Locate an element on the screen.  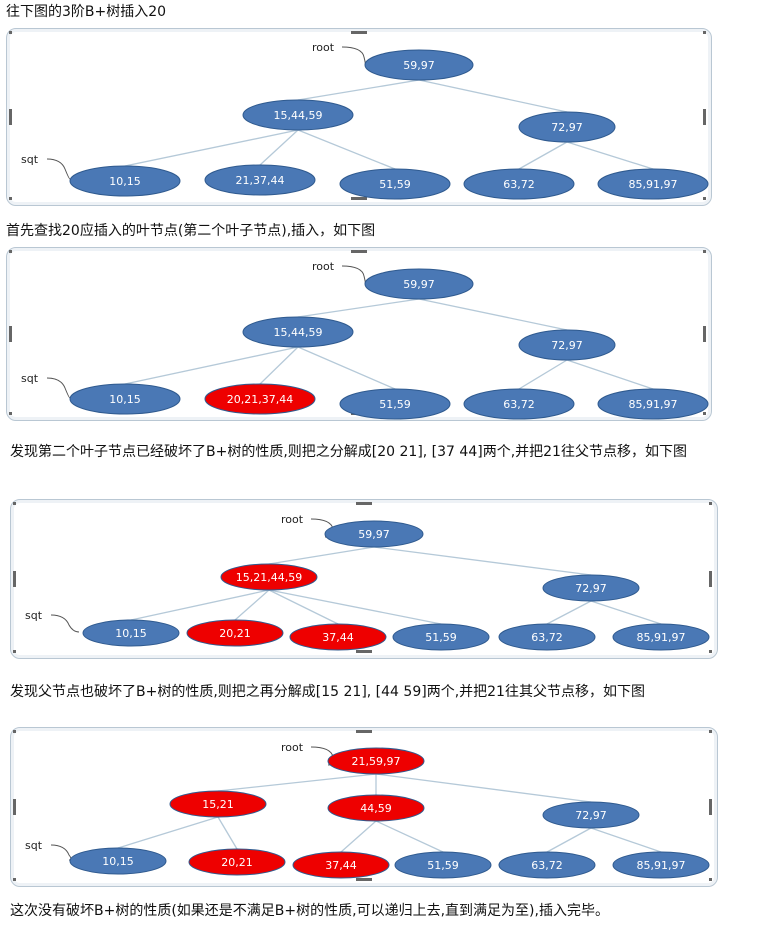
leaf-node-5-keys: 85,91,97 is located at coordinates (661, 865).